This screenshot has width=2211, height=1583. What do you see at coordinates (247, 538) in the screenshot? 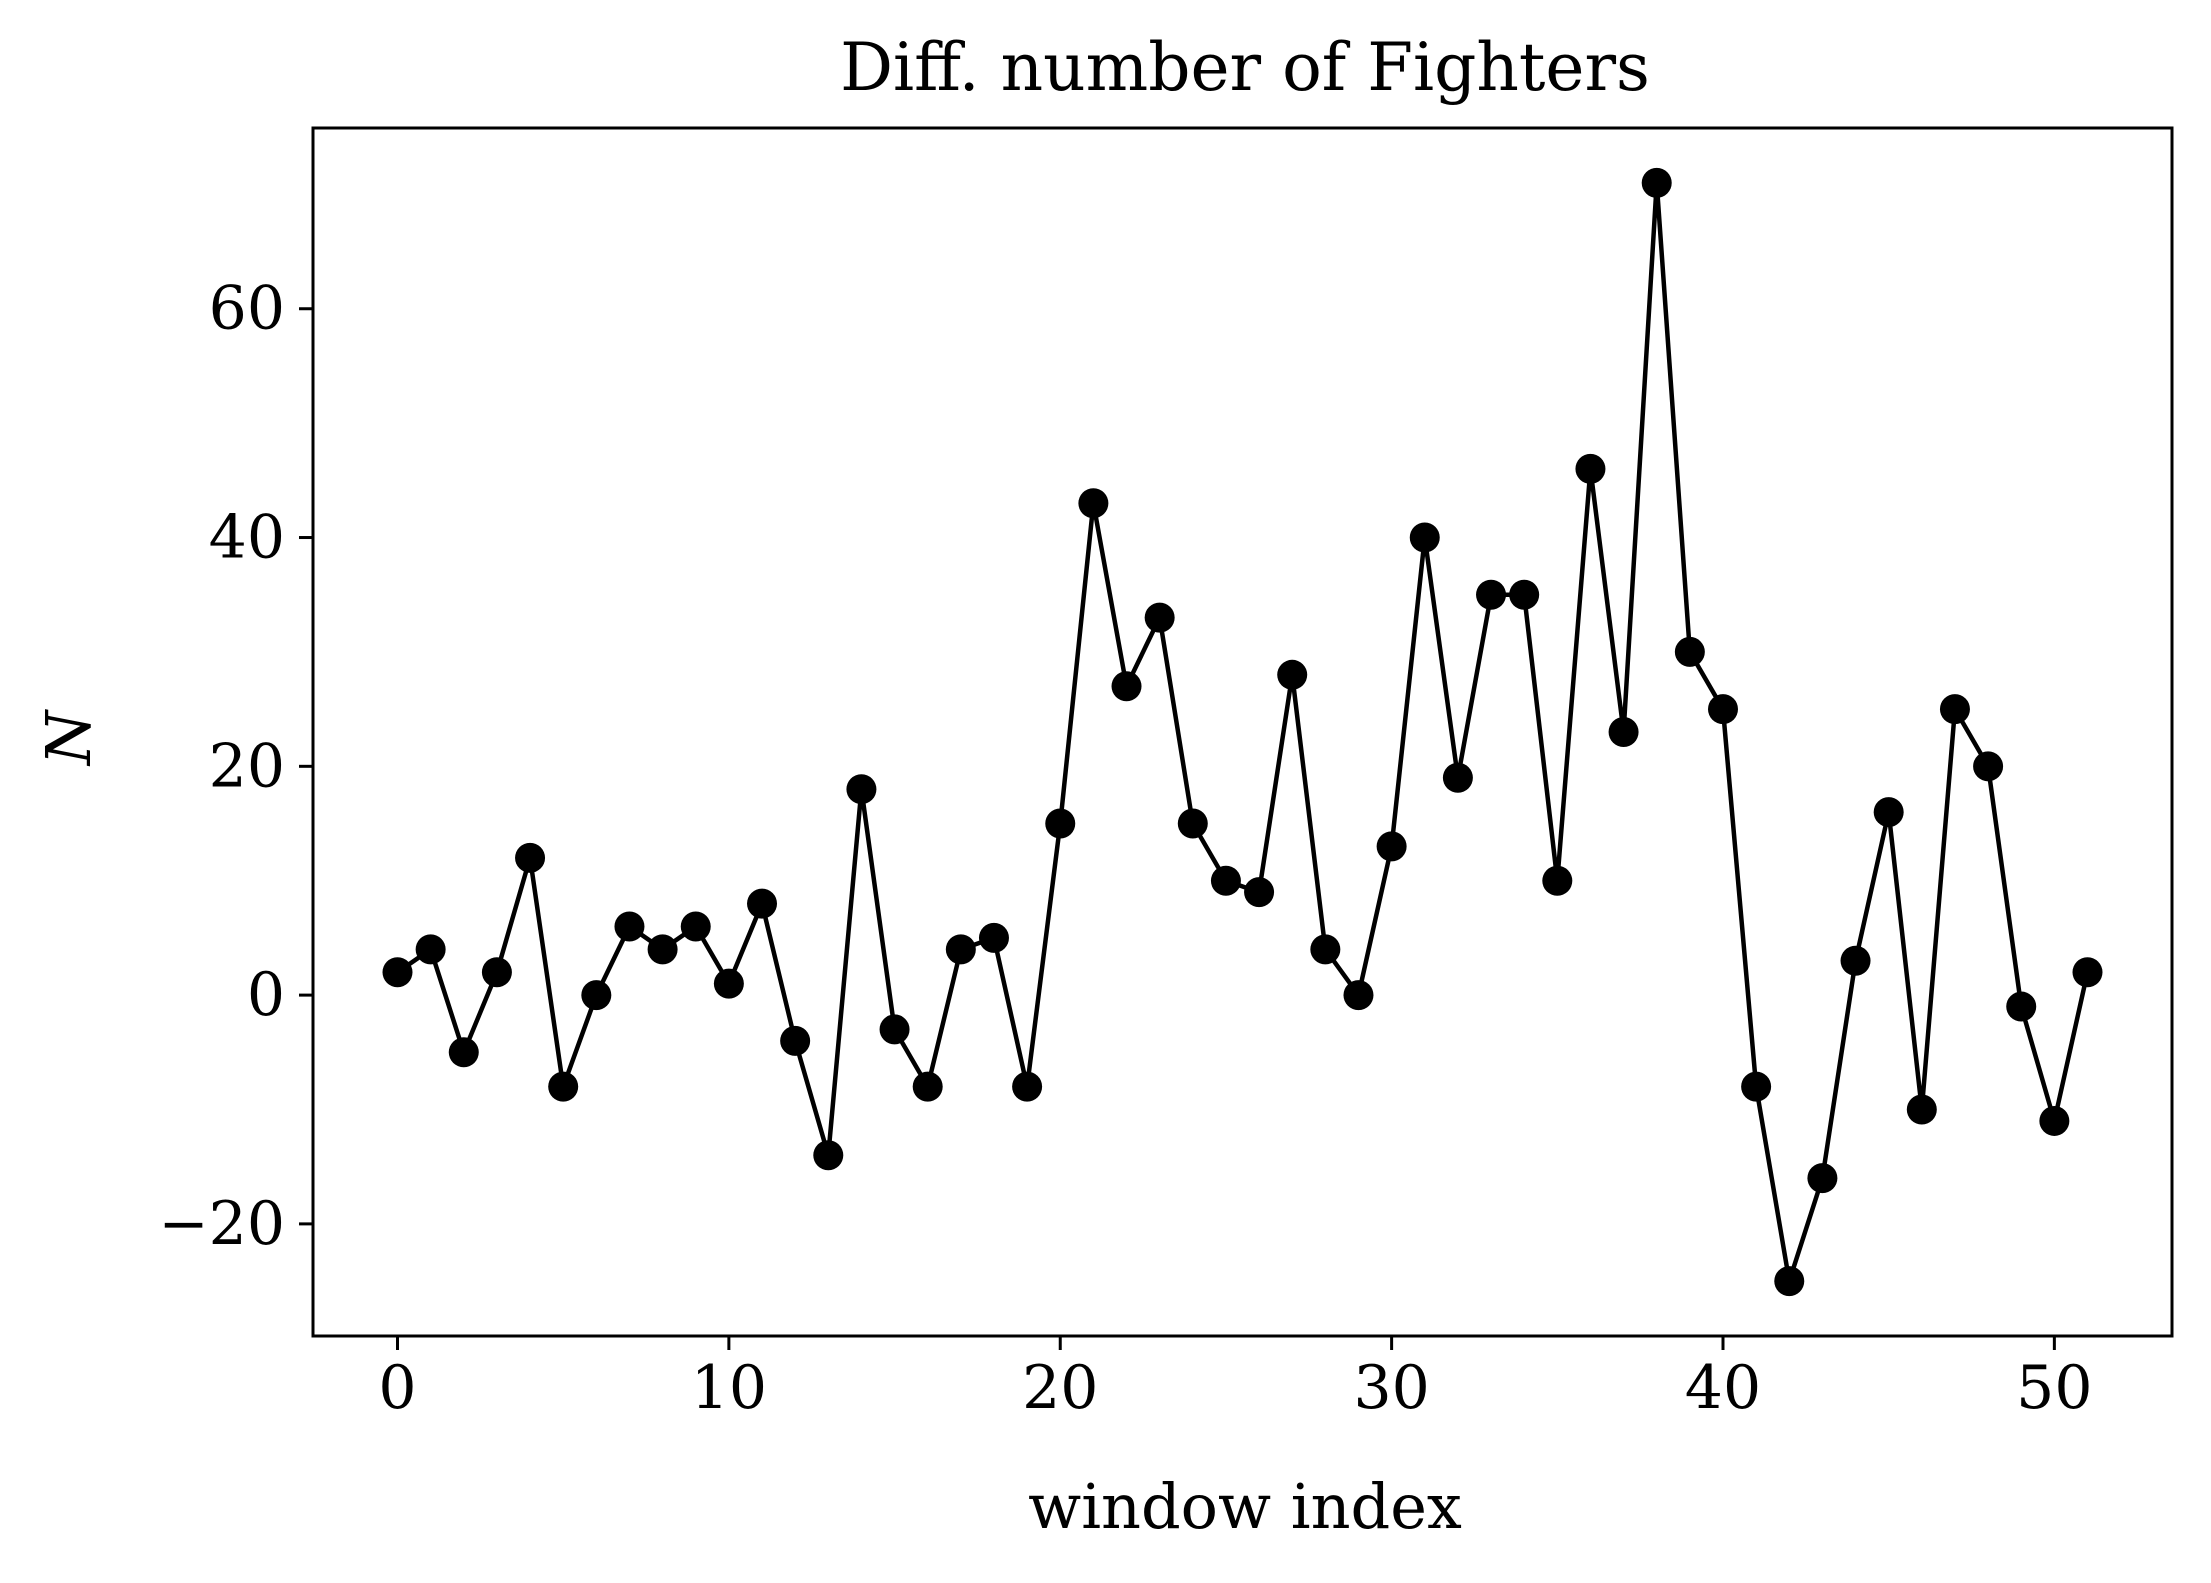
I see `y-tick-label: 40` at bounding box center [247, 538].